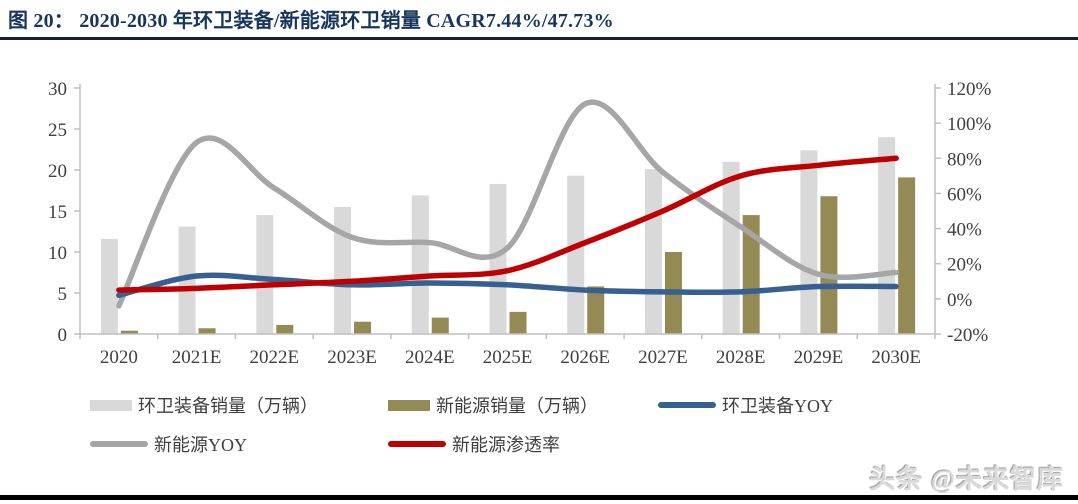  I want to click on x-axis-category-label: 2026E, so click(585, 357).